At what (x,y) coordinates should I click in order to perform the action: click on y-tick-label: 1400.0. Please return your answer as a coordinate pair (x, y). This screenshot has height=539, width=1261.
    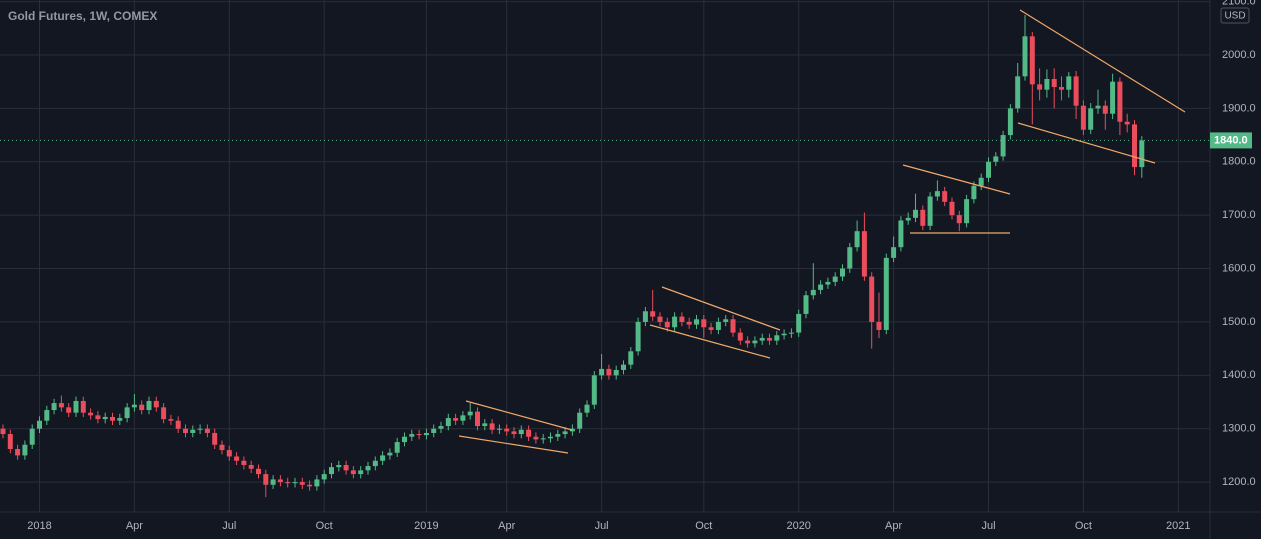
    Looking at the image, I should click on (1239, 375).